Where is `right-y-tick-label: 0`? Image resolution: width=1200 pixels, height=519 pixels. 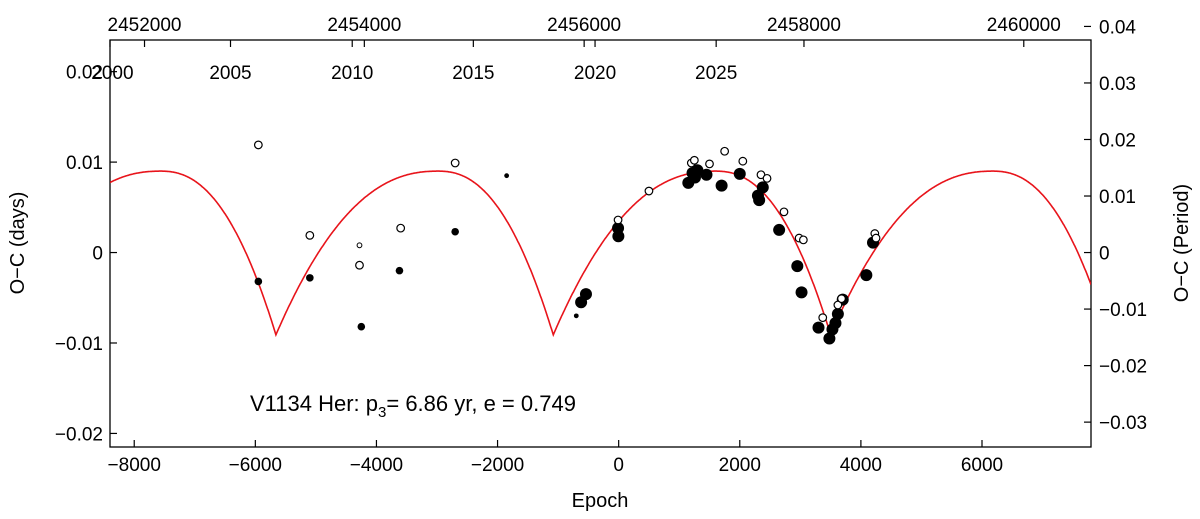
right-y-tick-label: 0 is located at coordinates (1104, 254).